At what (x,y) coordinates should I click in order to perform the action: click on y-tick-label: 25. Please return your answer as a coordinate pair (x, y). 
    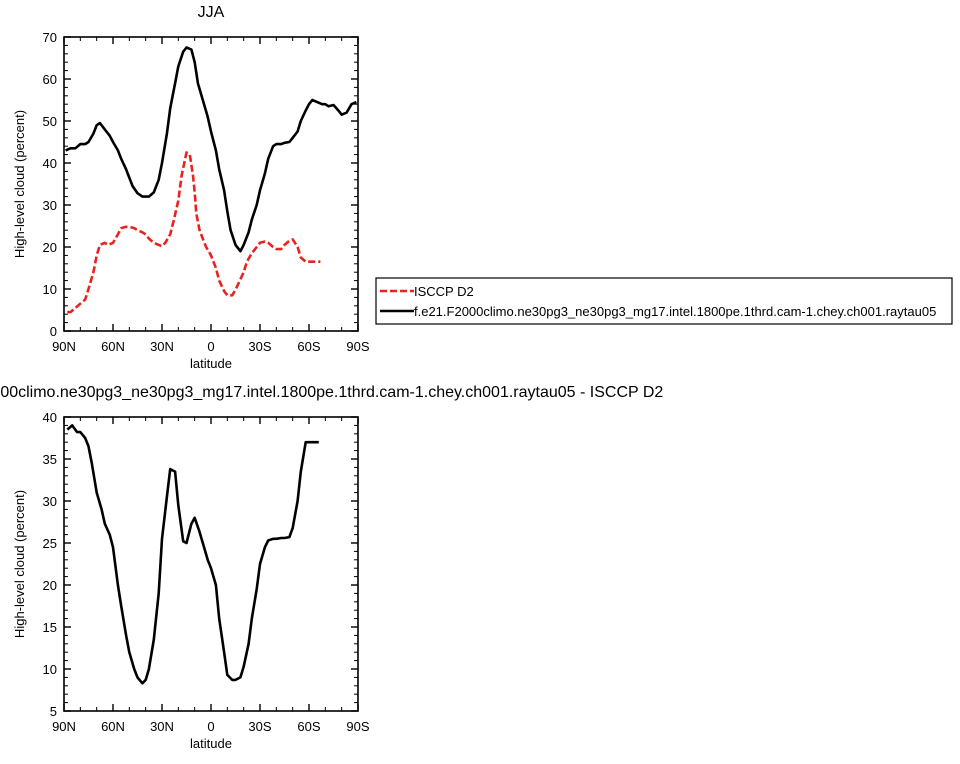
    Looking at the image, I should click on (50, 543).